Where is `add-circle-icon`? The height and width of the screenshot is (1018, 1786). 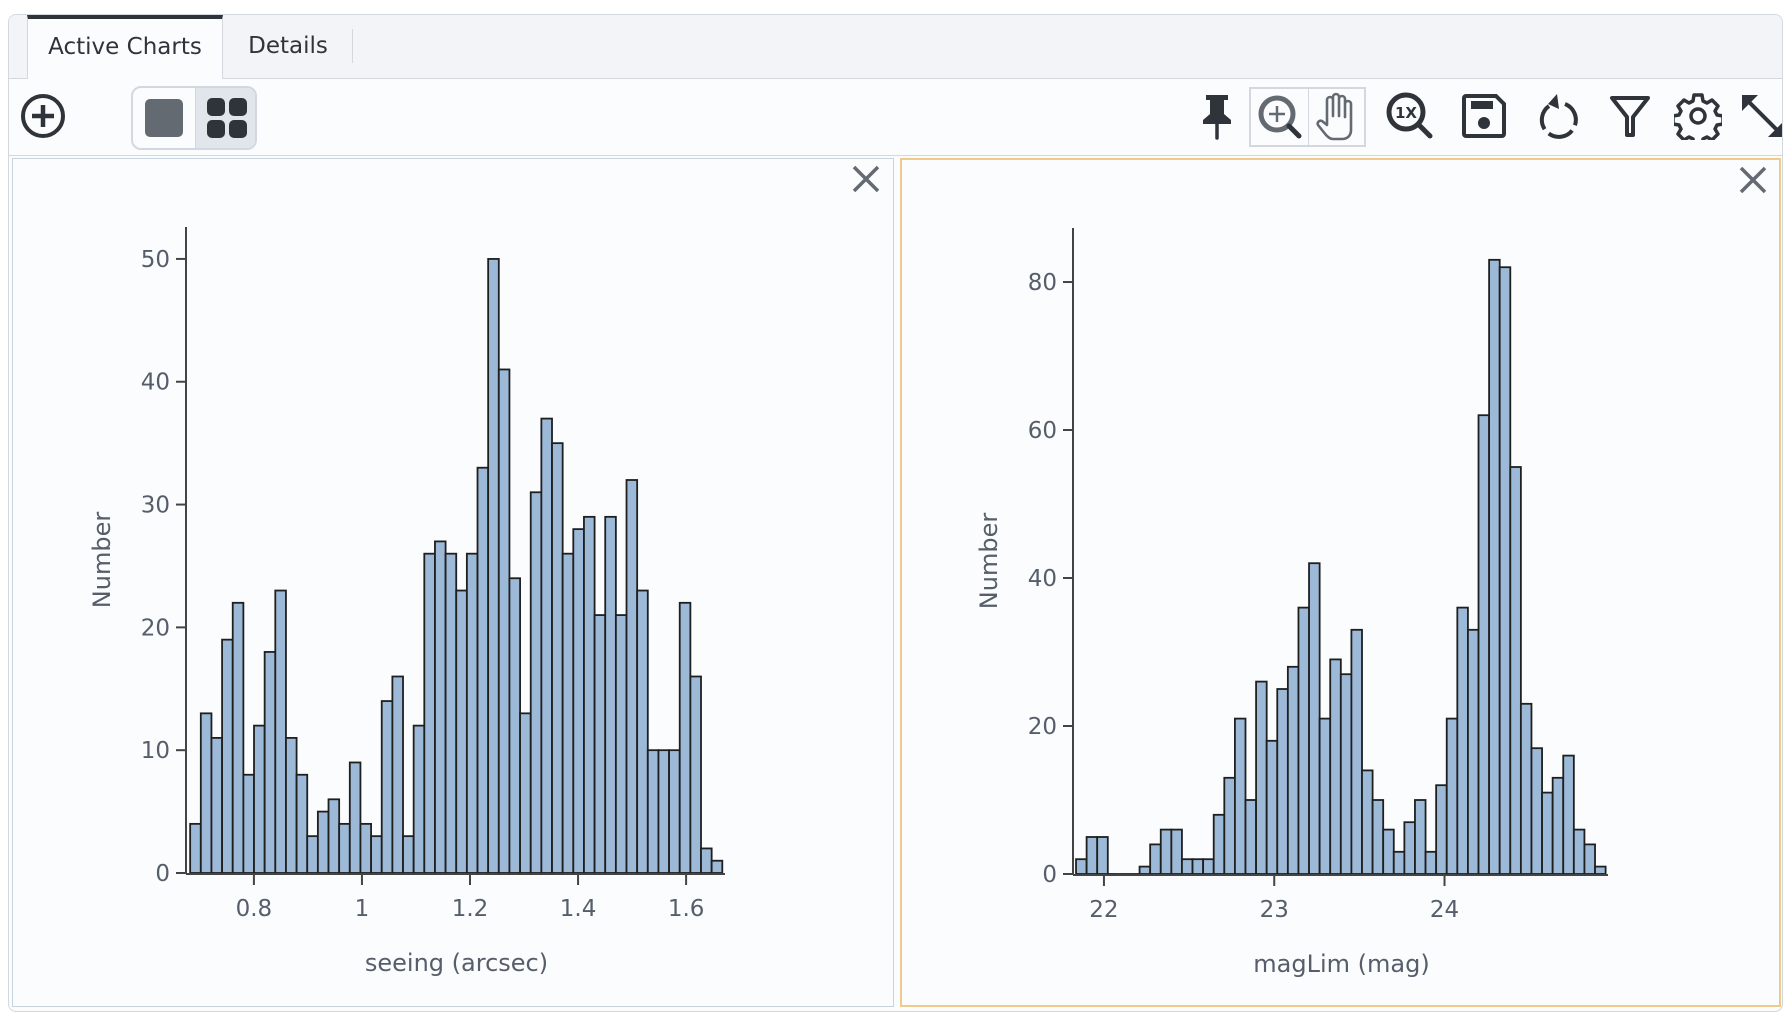
add-circle-icon is located at coordinates (43, 116).